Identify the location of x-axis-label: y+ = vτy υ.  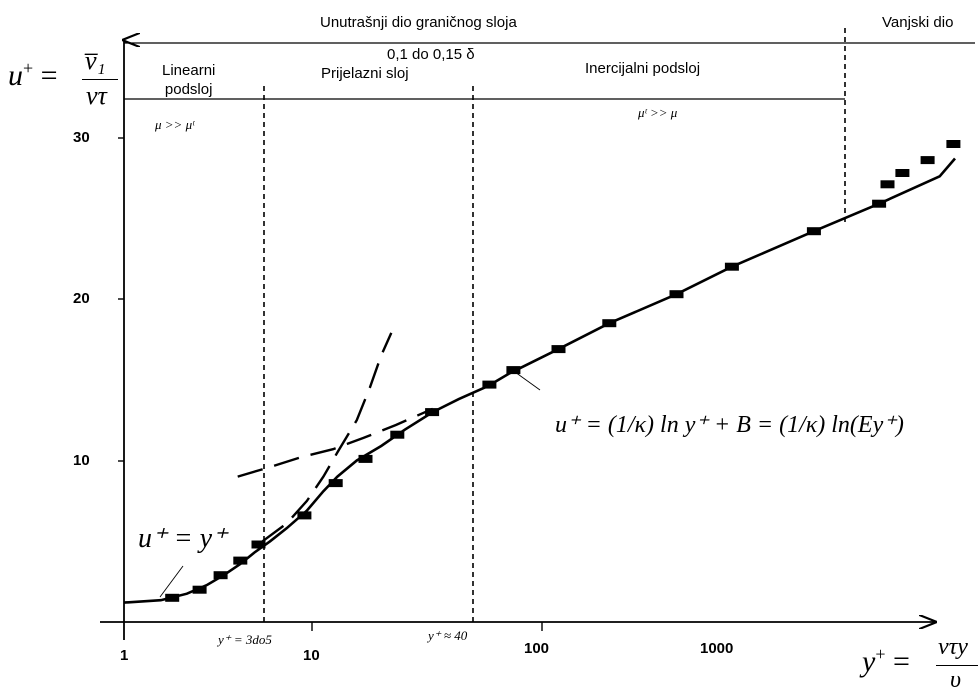
(918, 662).